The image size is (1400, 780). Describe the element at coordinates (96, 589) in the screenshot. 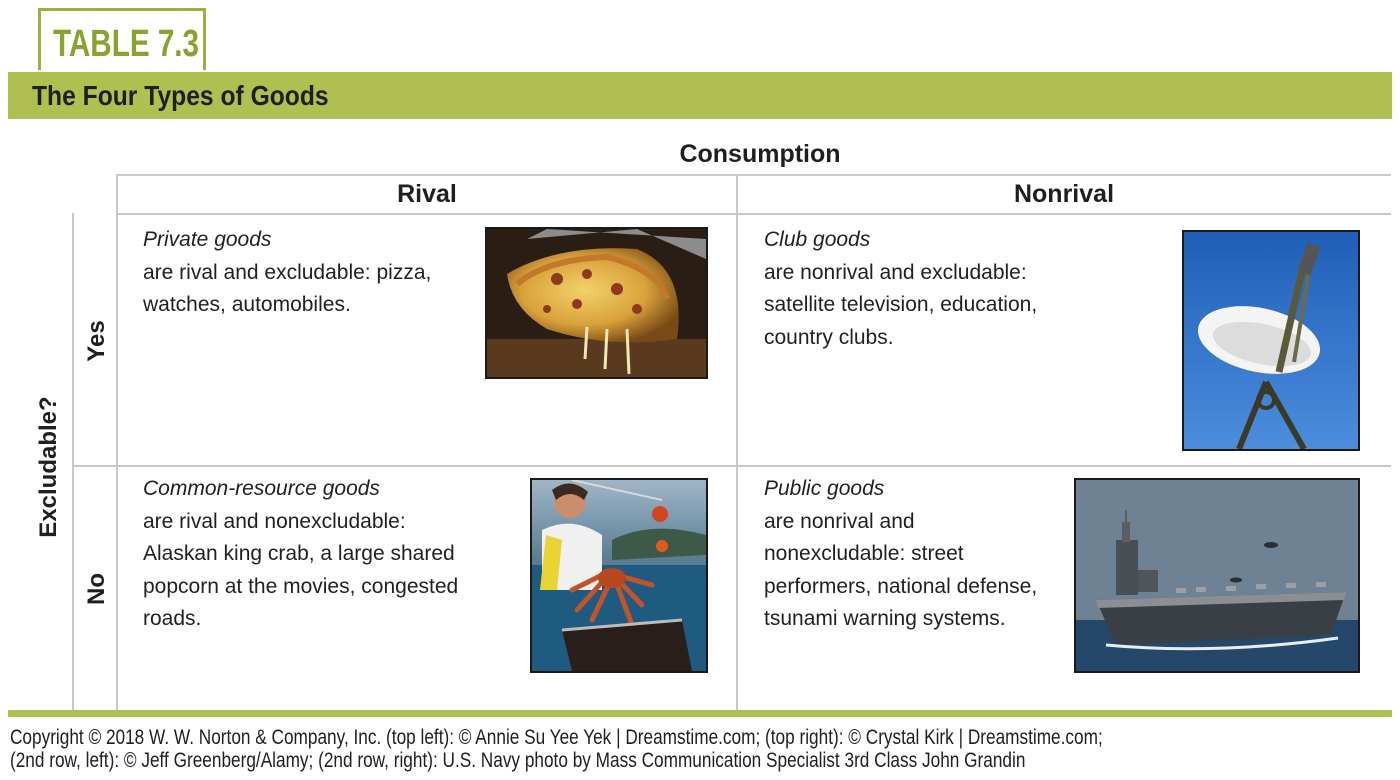

I see `row-label-no: No` at that location.